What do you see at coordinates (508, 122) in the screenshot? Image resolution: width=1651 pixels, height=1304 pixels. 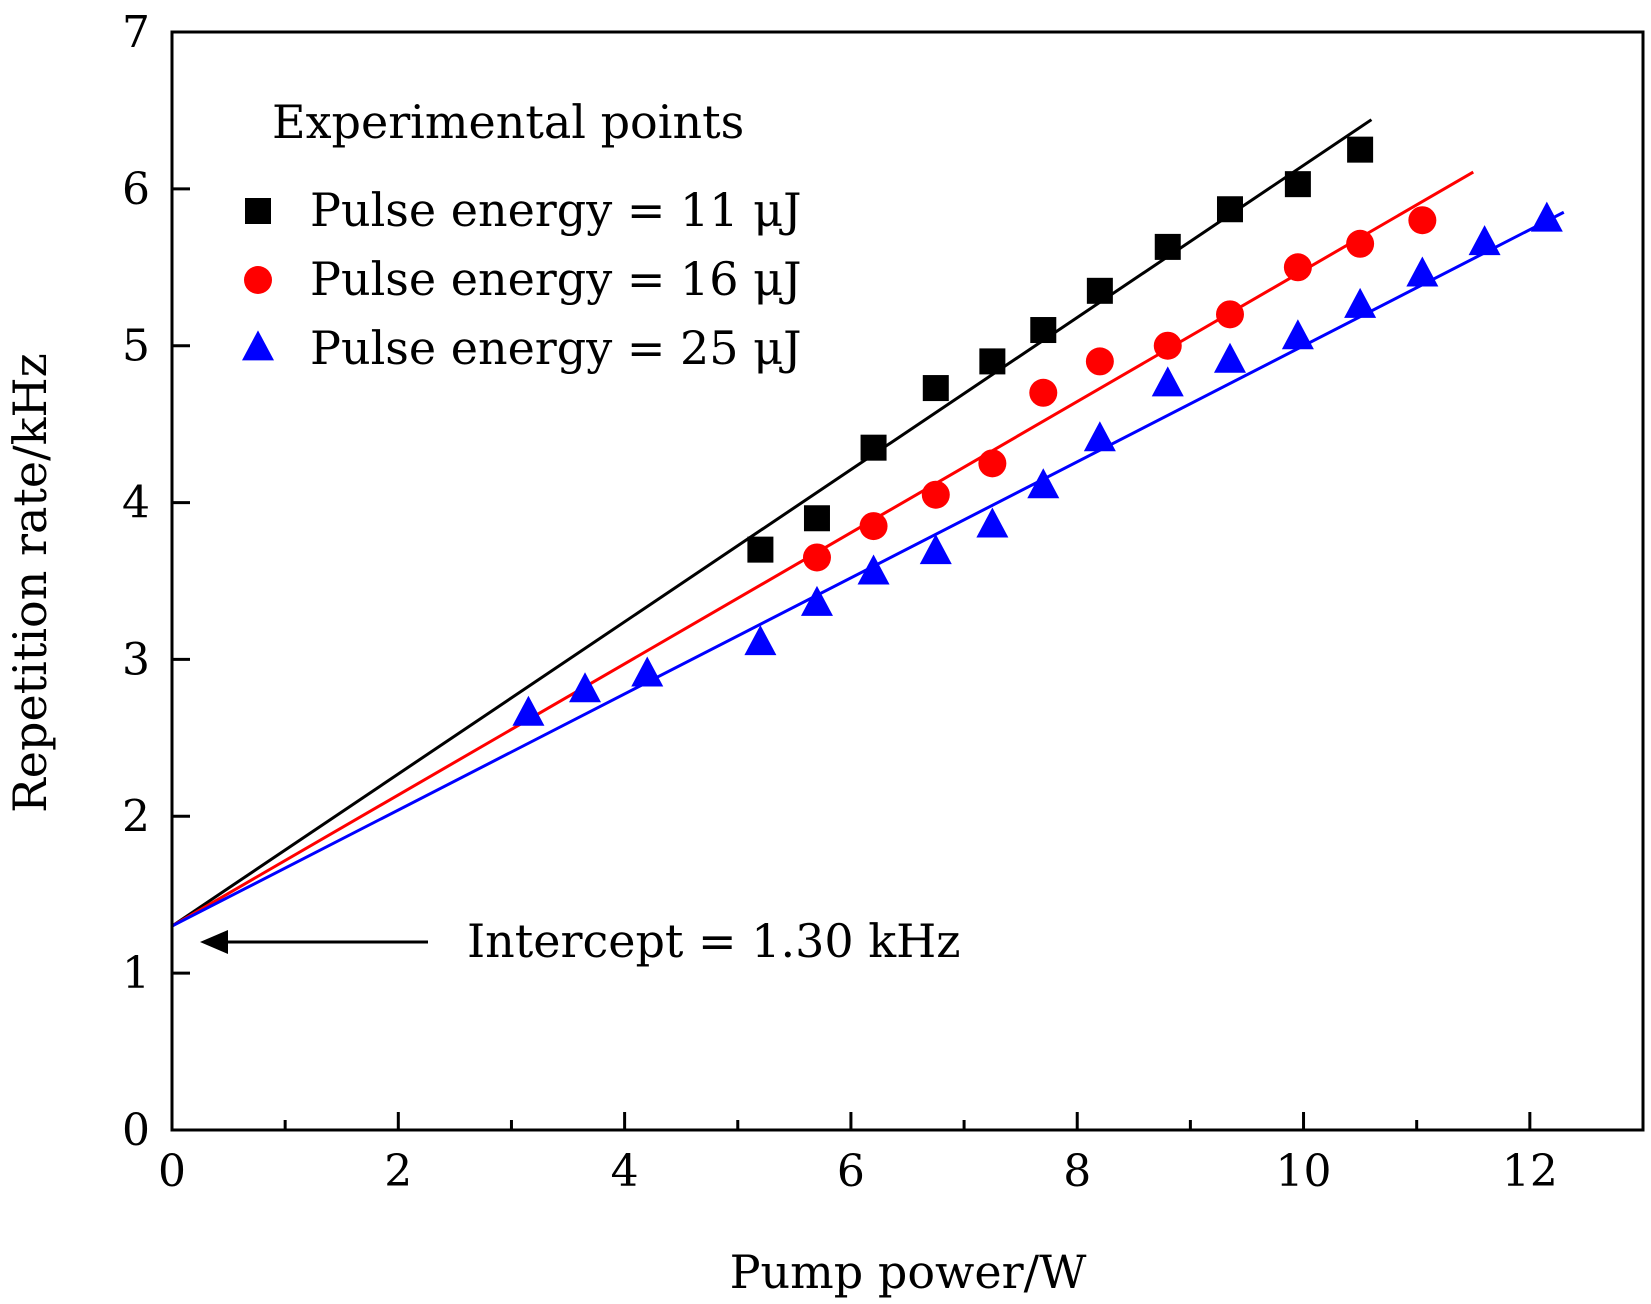 I see `legend-title: Experimental points` at bounding box center [508, 122].